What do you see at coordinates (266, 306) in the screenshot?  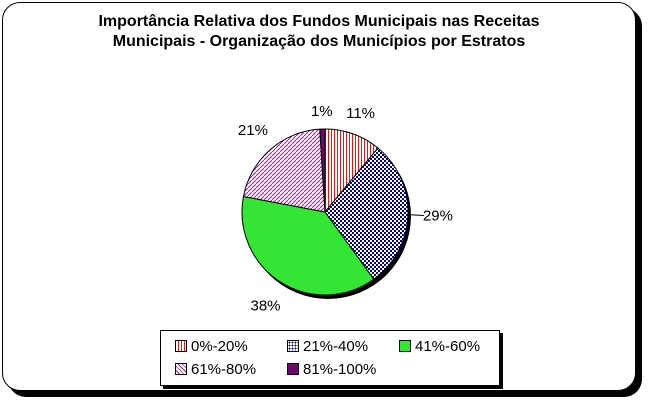 I see `pie-label-41-60: 38%` at bounding box center [266, 306].